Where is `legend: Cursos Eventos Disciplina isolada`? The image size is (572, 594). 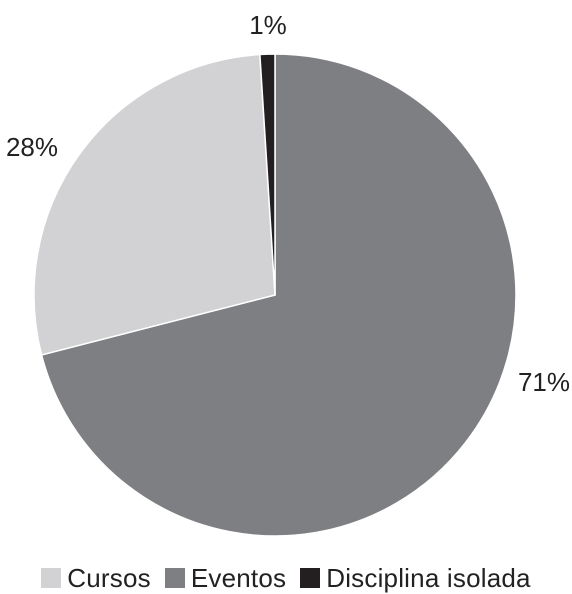 legend: Cursos Eventos Disciplina isolada is located at coordinates (286, 578).